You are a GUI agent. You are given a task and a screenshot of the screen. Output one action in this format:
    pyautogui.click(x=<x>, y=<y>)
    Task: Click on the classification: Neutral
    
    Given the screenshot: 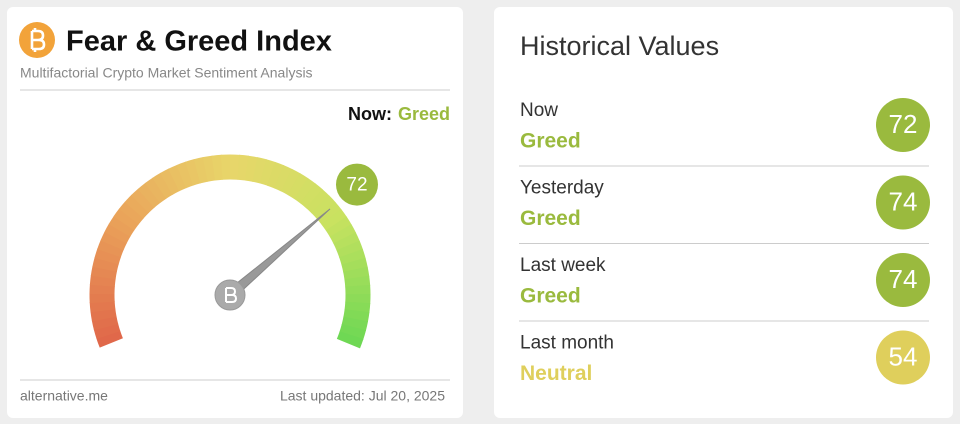 What is the action you would take?
    pyautogui.click(x=556, y=373)
    